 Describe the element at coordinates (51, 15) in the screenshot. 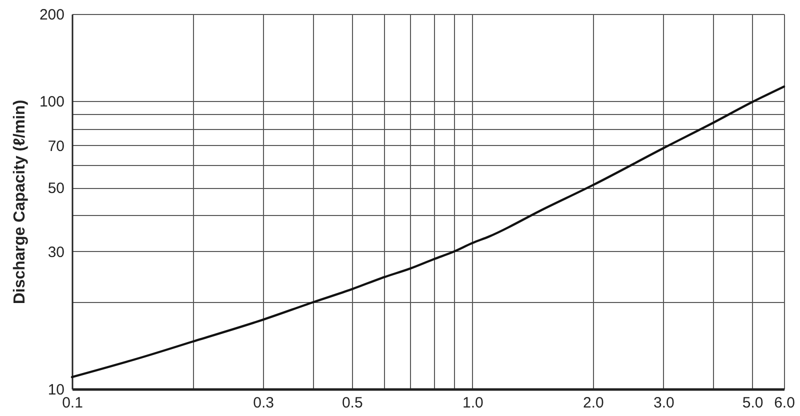

I see `y-tick-label: 200` at that location.